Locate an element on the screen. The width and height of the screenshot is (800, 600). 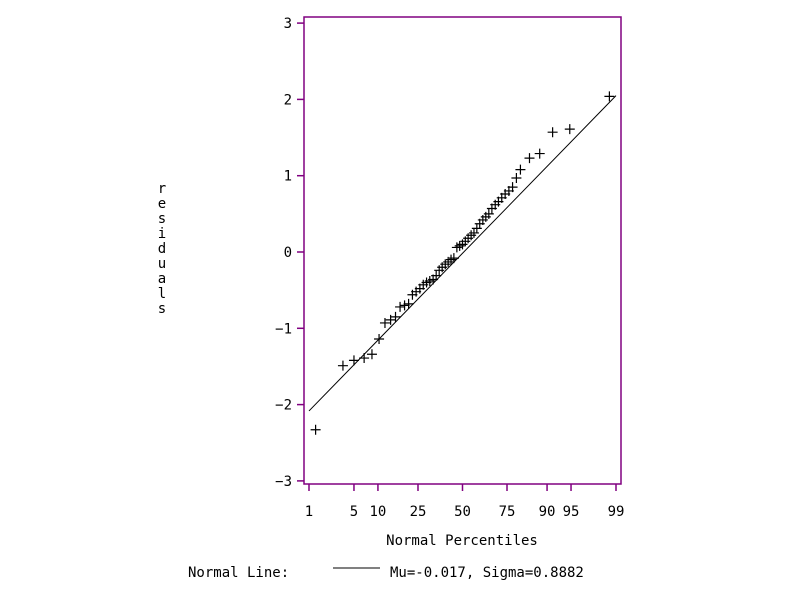
x-tick-label: 50 is located at coordinates (462, 512).